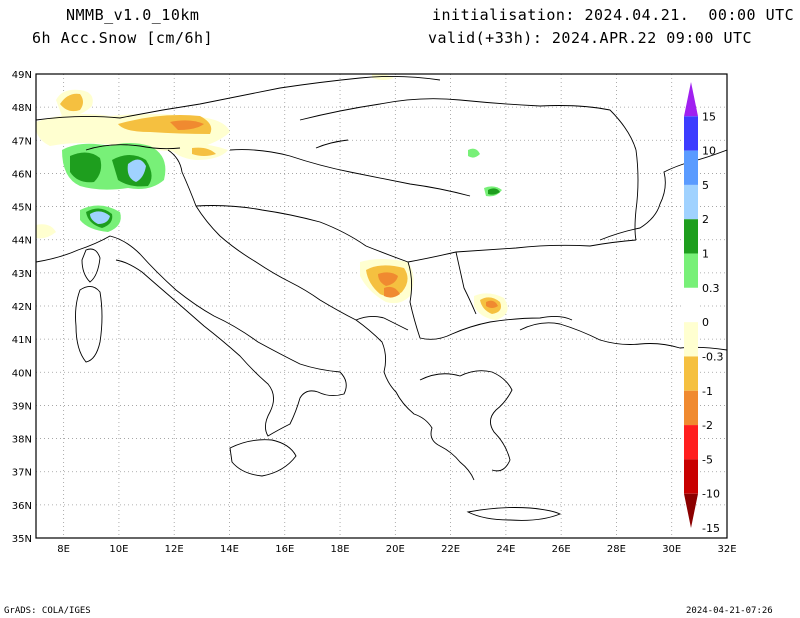 This screenshot has height=618, width=800. I want to click on lat-tick-label: 48N, so click(22, 108).